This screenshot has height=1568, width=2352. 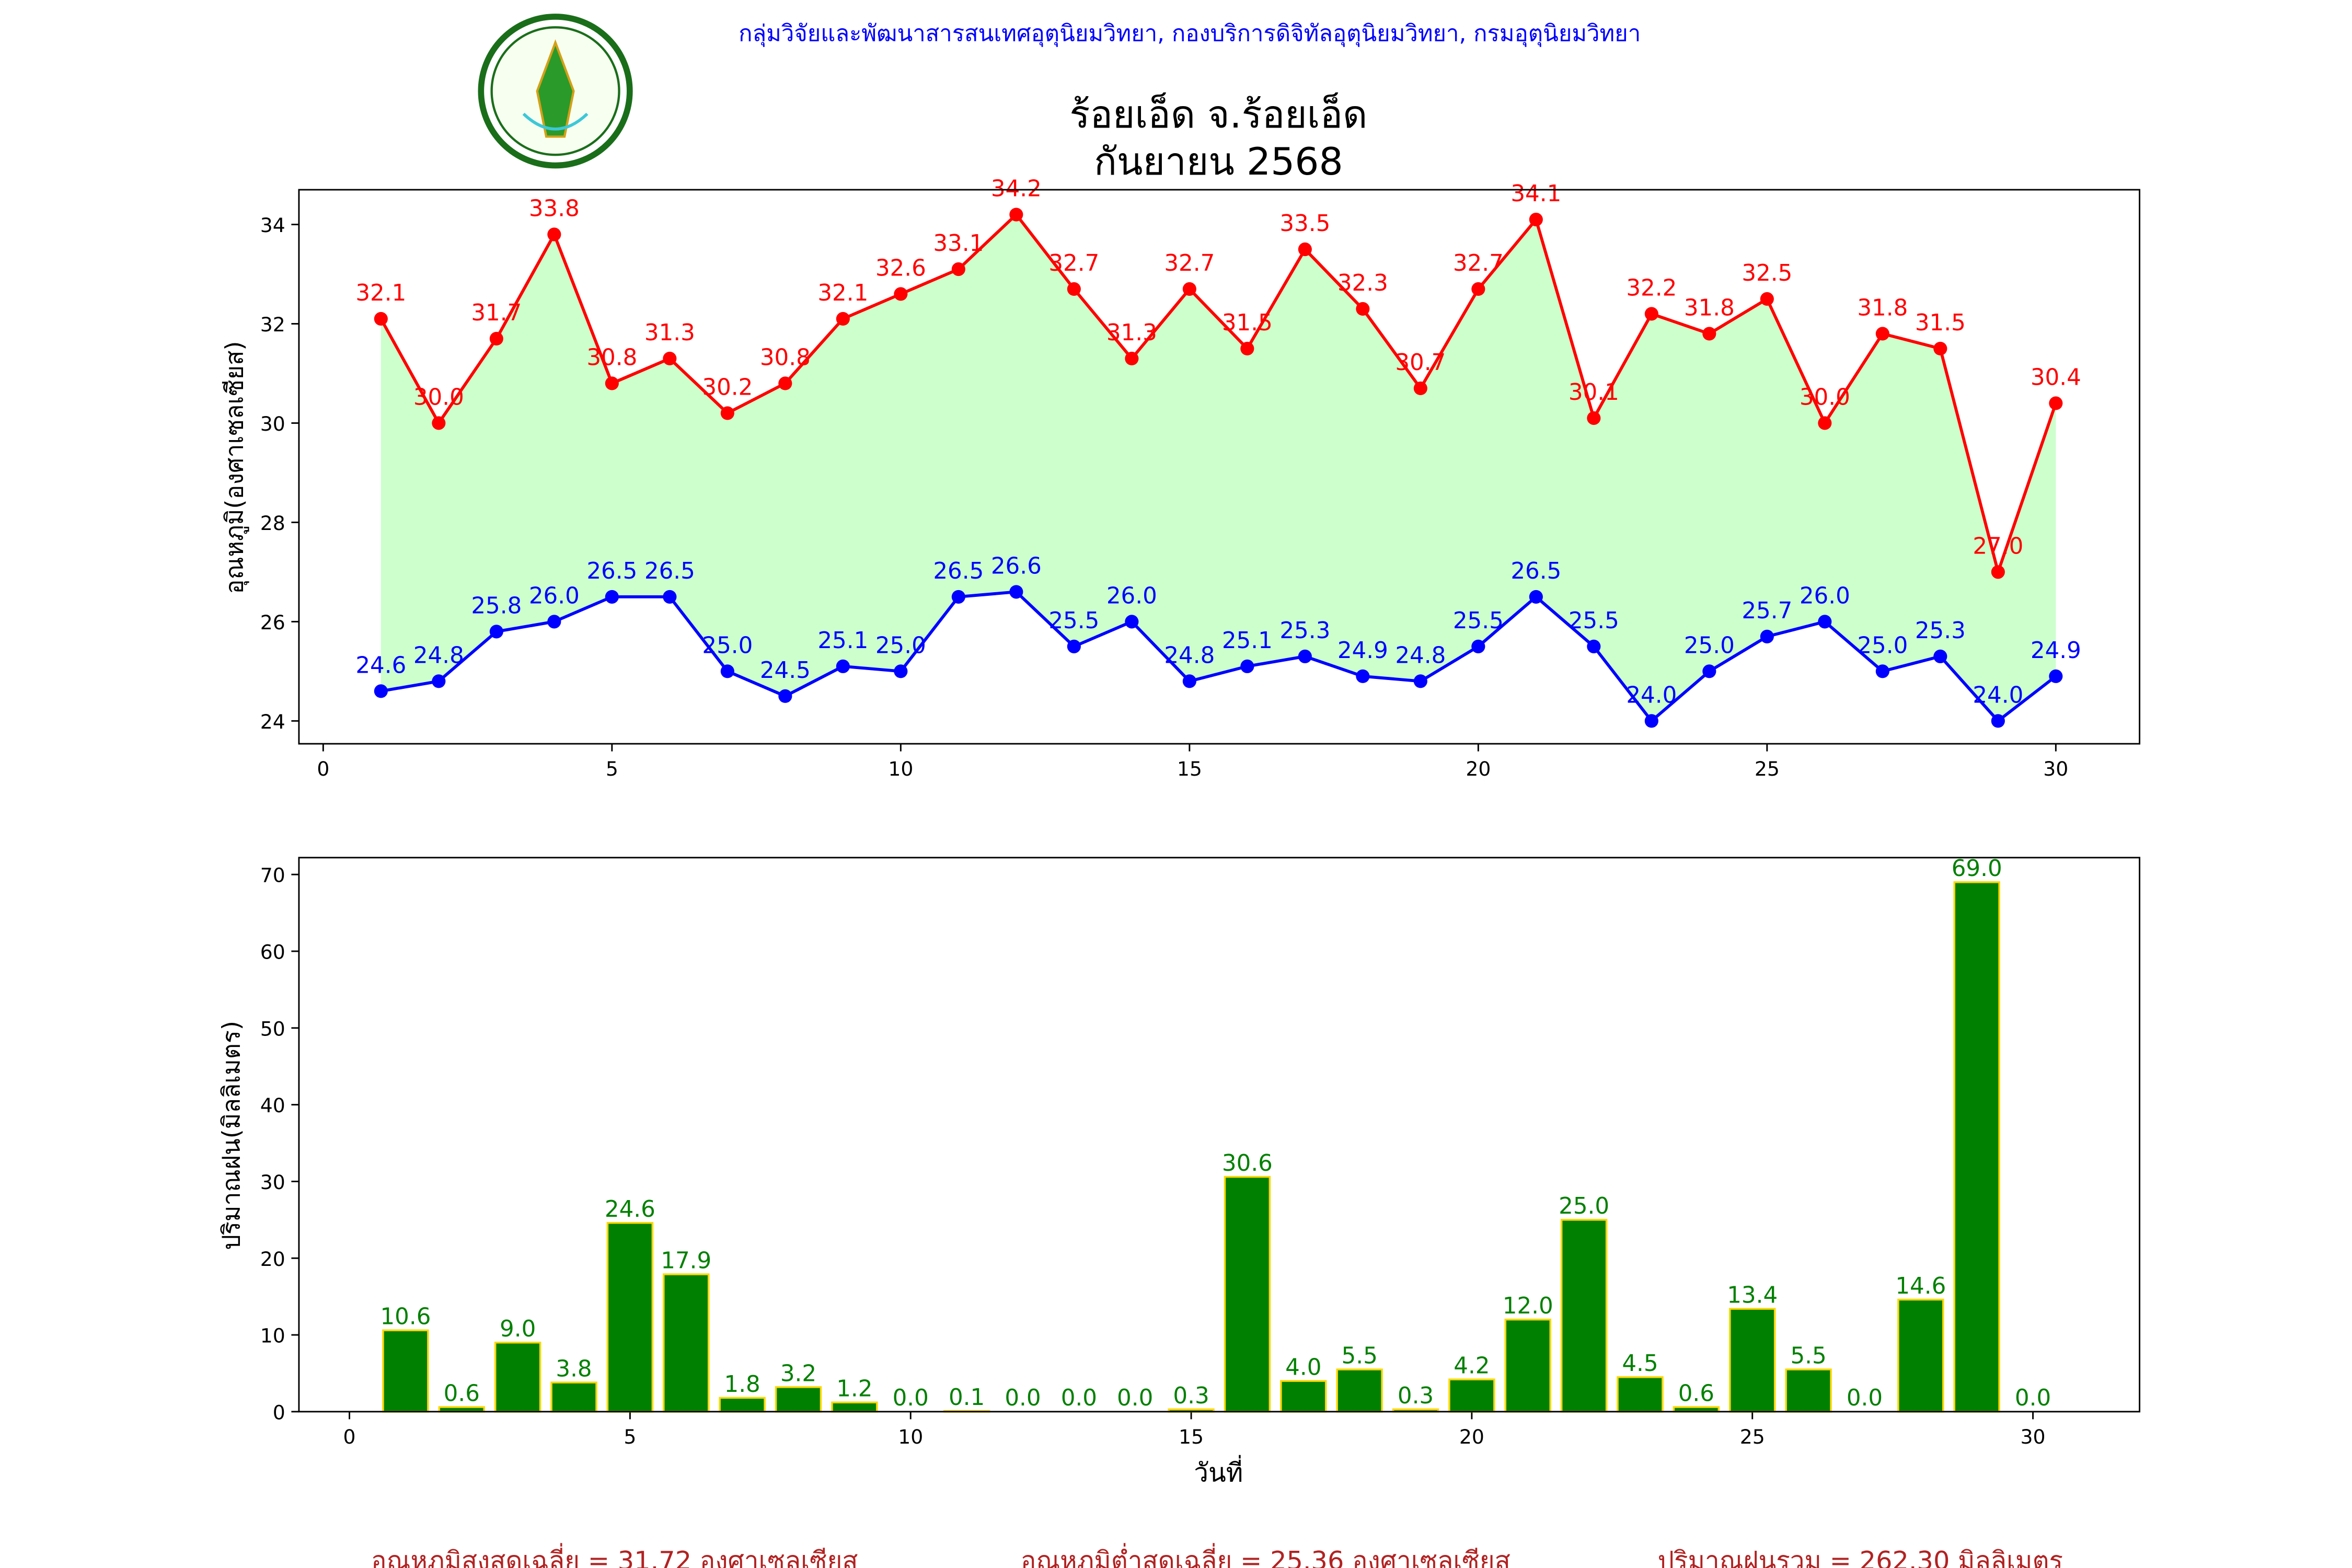 I want to click on rain-x-tick-label: 20, so click(x=1471, y=1436).